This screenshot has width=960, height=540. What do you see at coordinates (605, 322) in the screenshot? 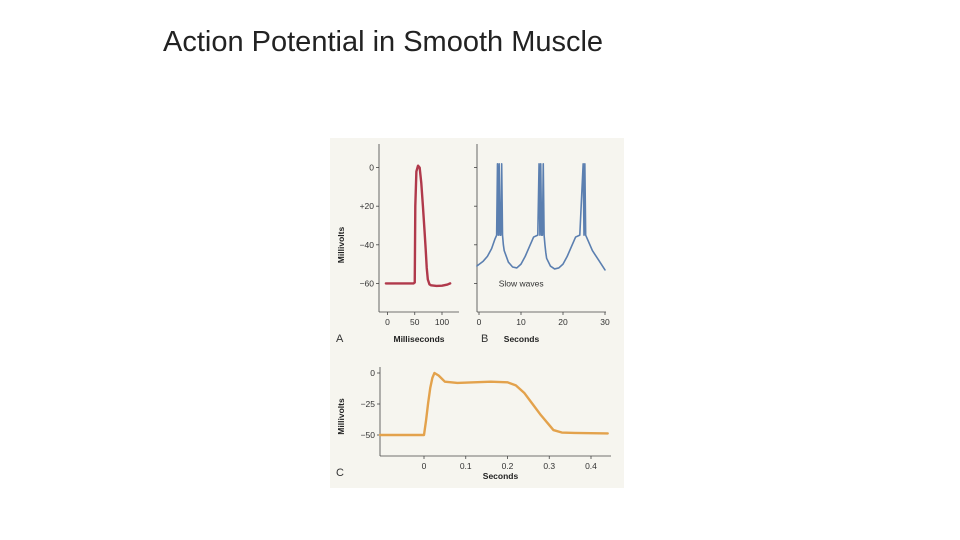
I see `panel-b-x-tick-label: 30` at bounding box center [605, 322].